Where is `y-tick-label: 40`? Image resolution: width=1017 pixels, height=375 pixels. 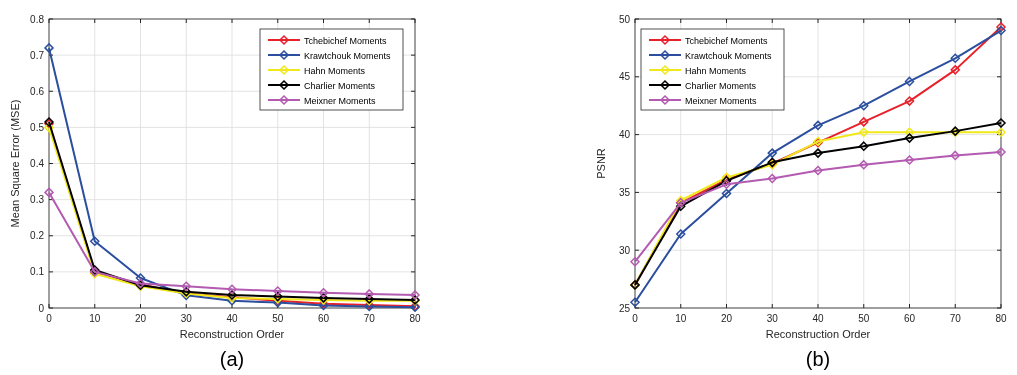 y-tick-label: 40 is located at coordinates (624, 135).